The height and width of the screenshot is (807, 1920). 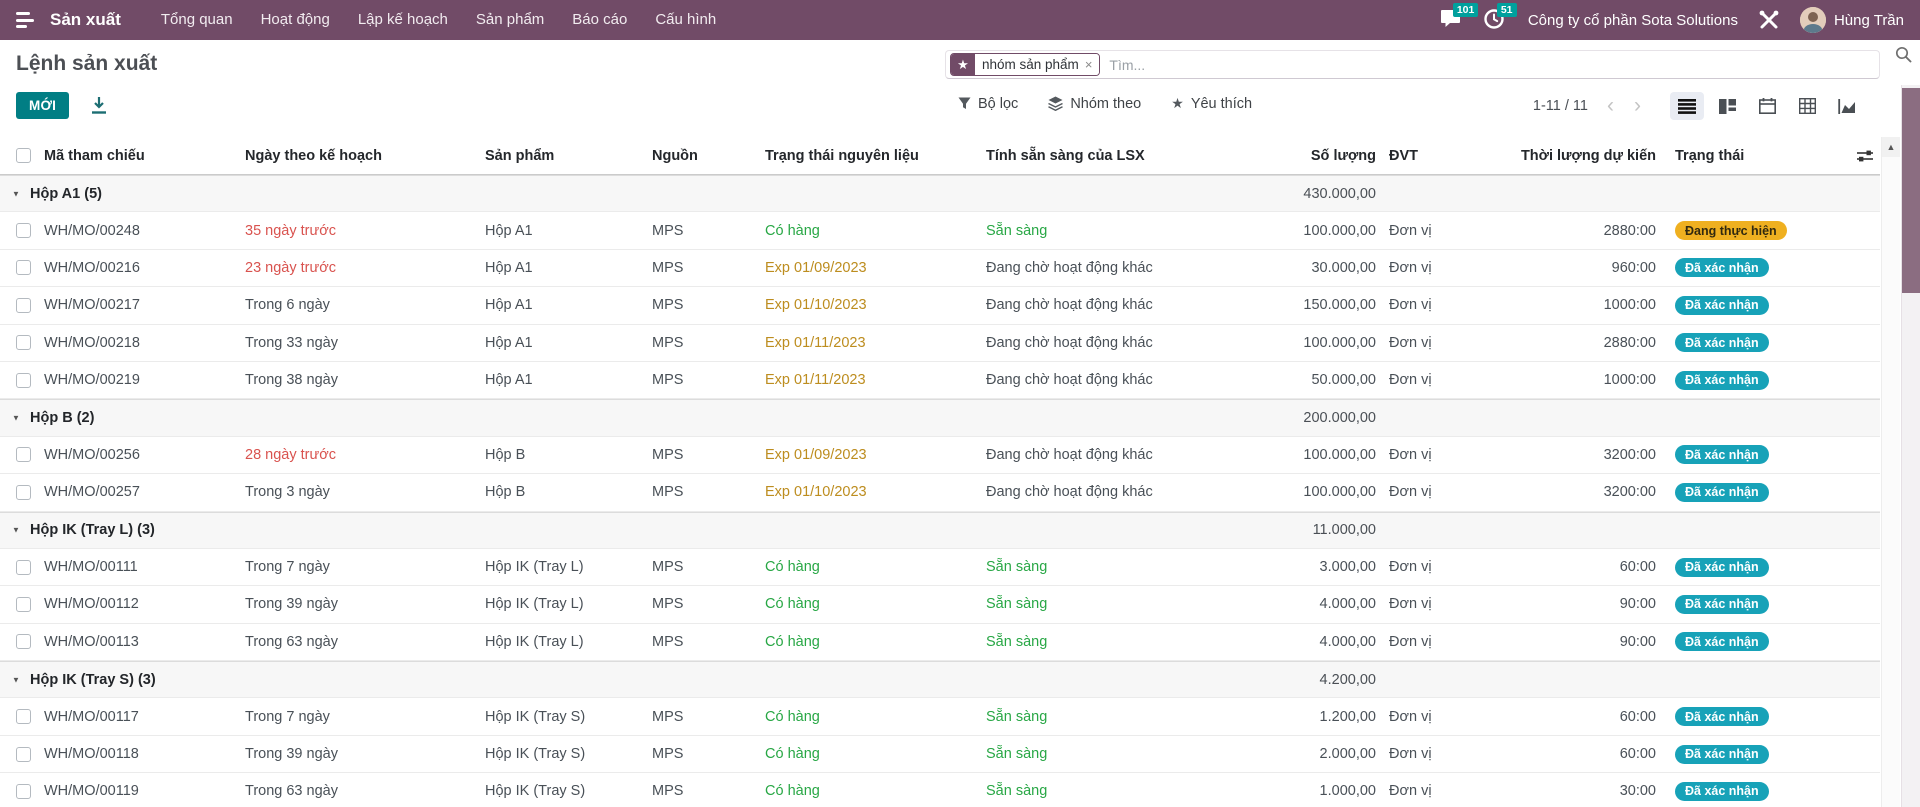 What do you see at coordinates (26, 20) in the screenshot?
I see `apps-menu-icon` at bounding box center [26, 20].